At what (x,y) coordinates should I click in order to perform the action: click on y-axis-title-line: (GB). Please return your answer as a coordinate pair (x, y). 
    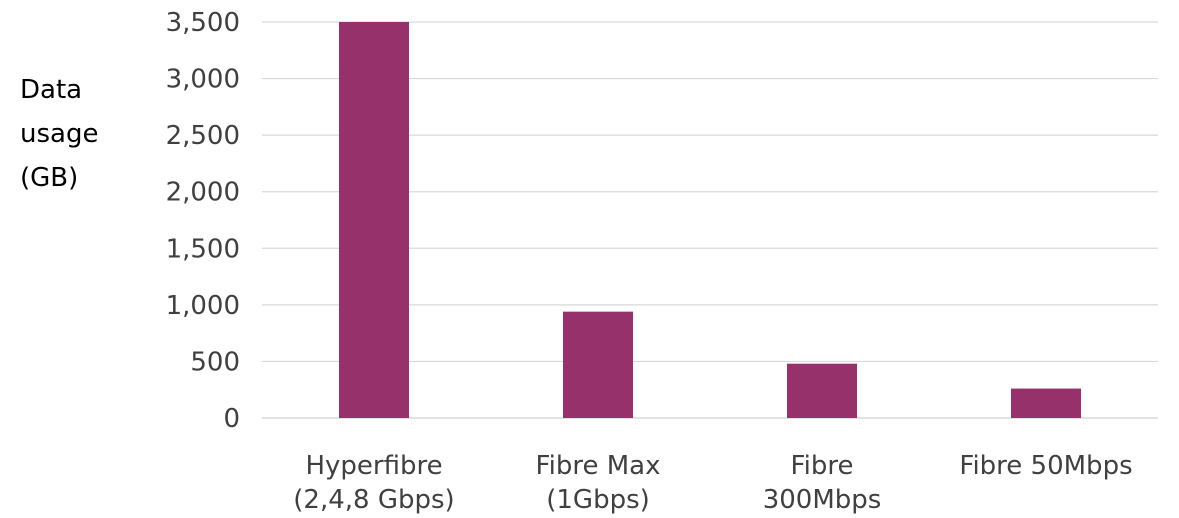
    Looking at the image, I should click on (49, 178).